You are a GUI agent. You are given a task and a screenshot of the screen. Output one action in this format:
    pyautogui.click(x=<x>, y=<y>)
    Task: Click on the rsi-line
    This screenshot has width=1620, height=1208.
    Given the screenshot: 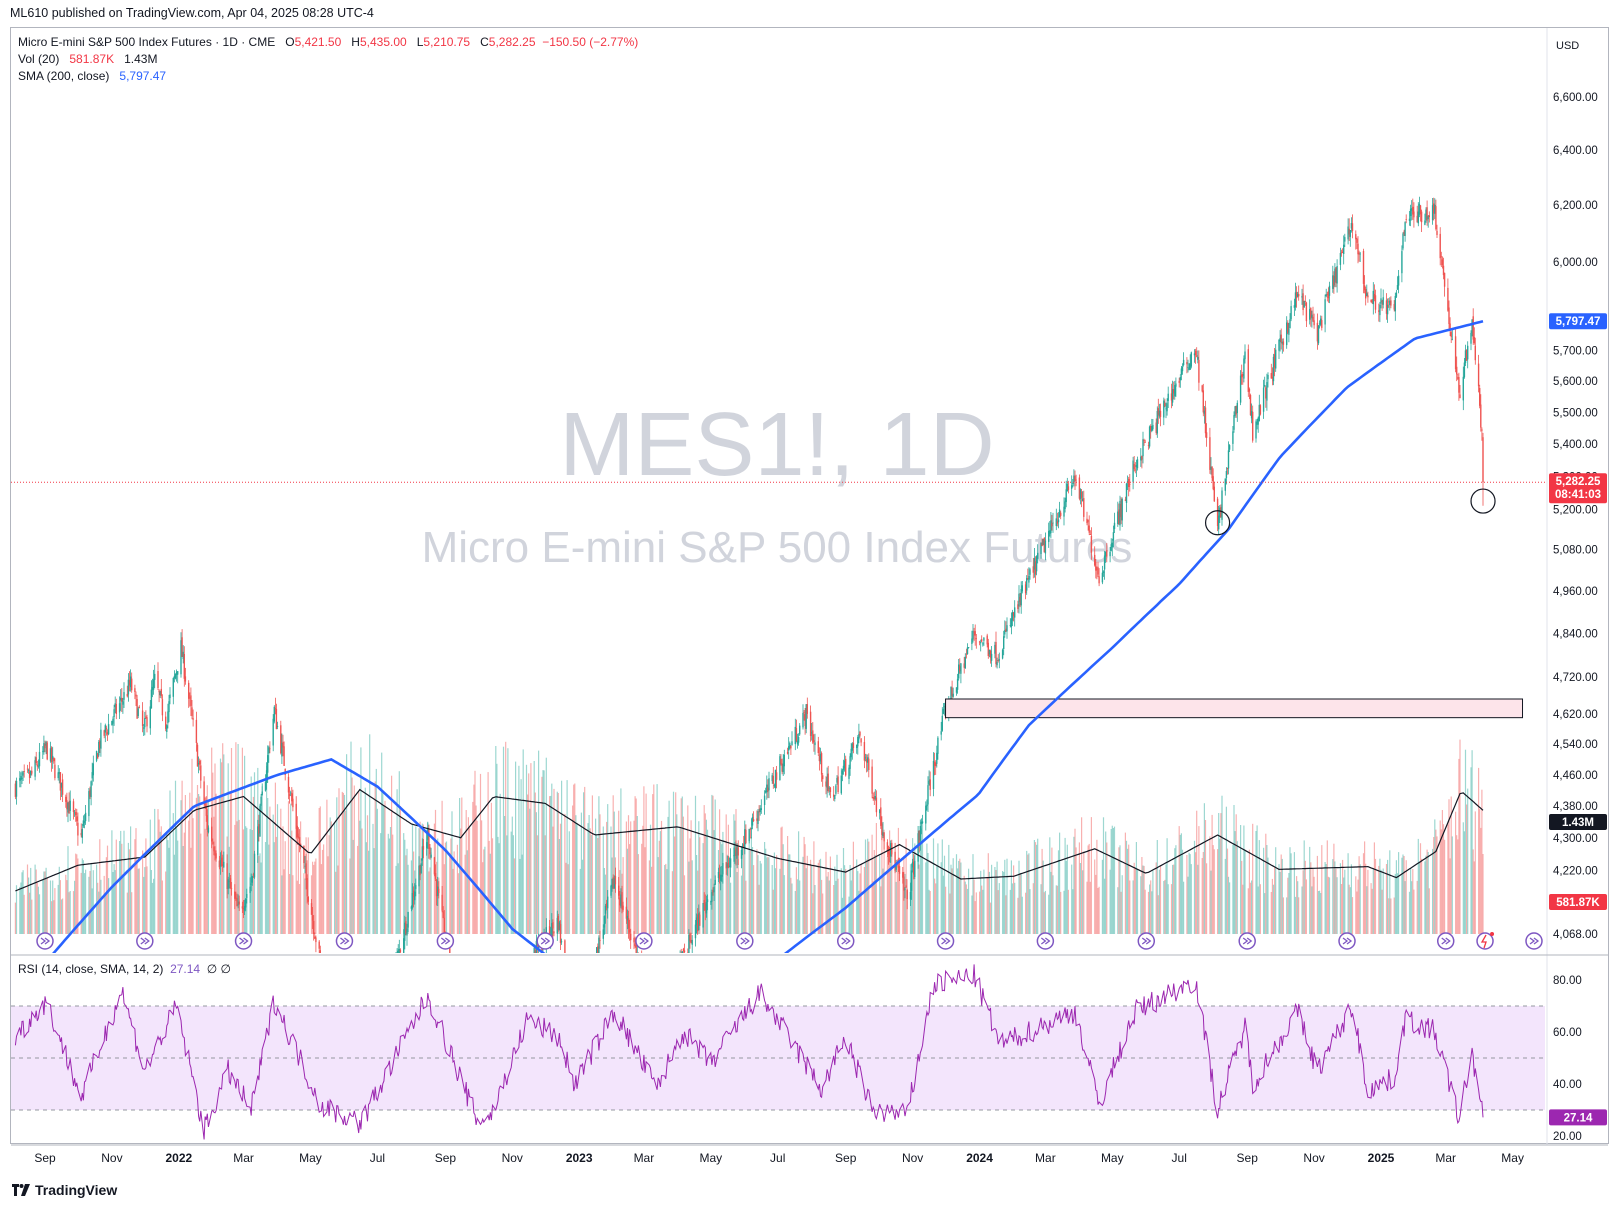 What is the action you would take?
    pyautogui.click(x=749, y=1052)
    